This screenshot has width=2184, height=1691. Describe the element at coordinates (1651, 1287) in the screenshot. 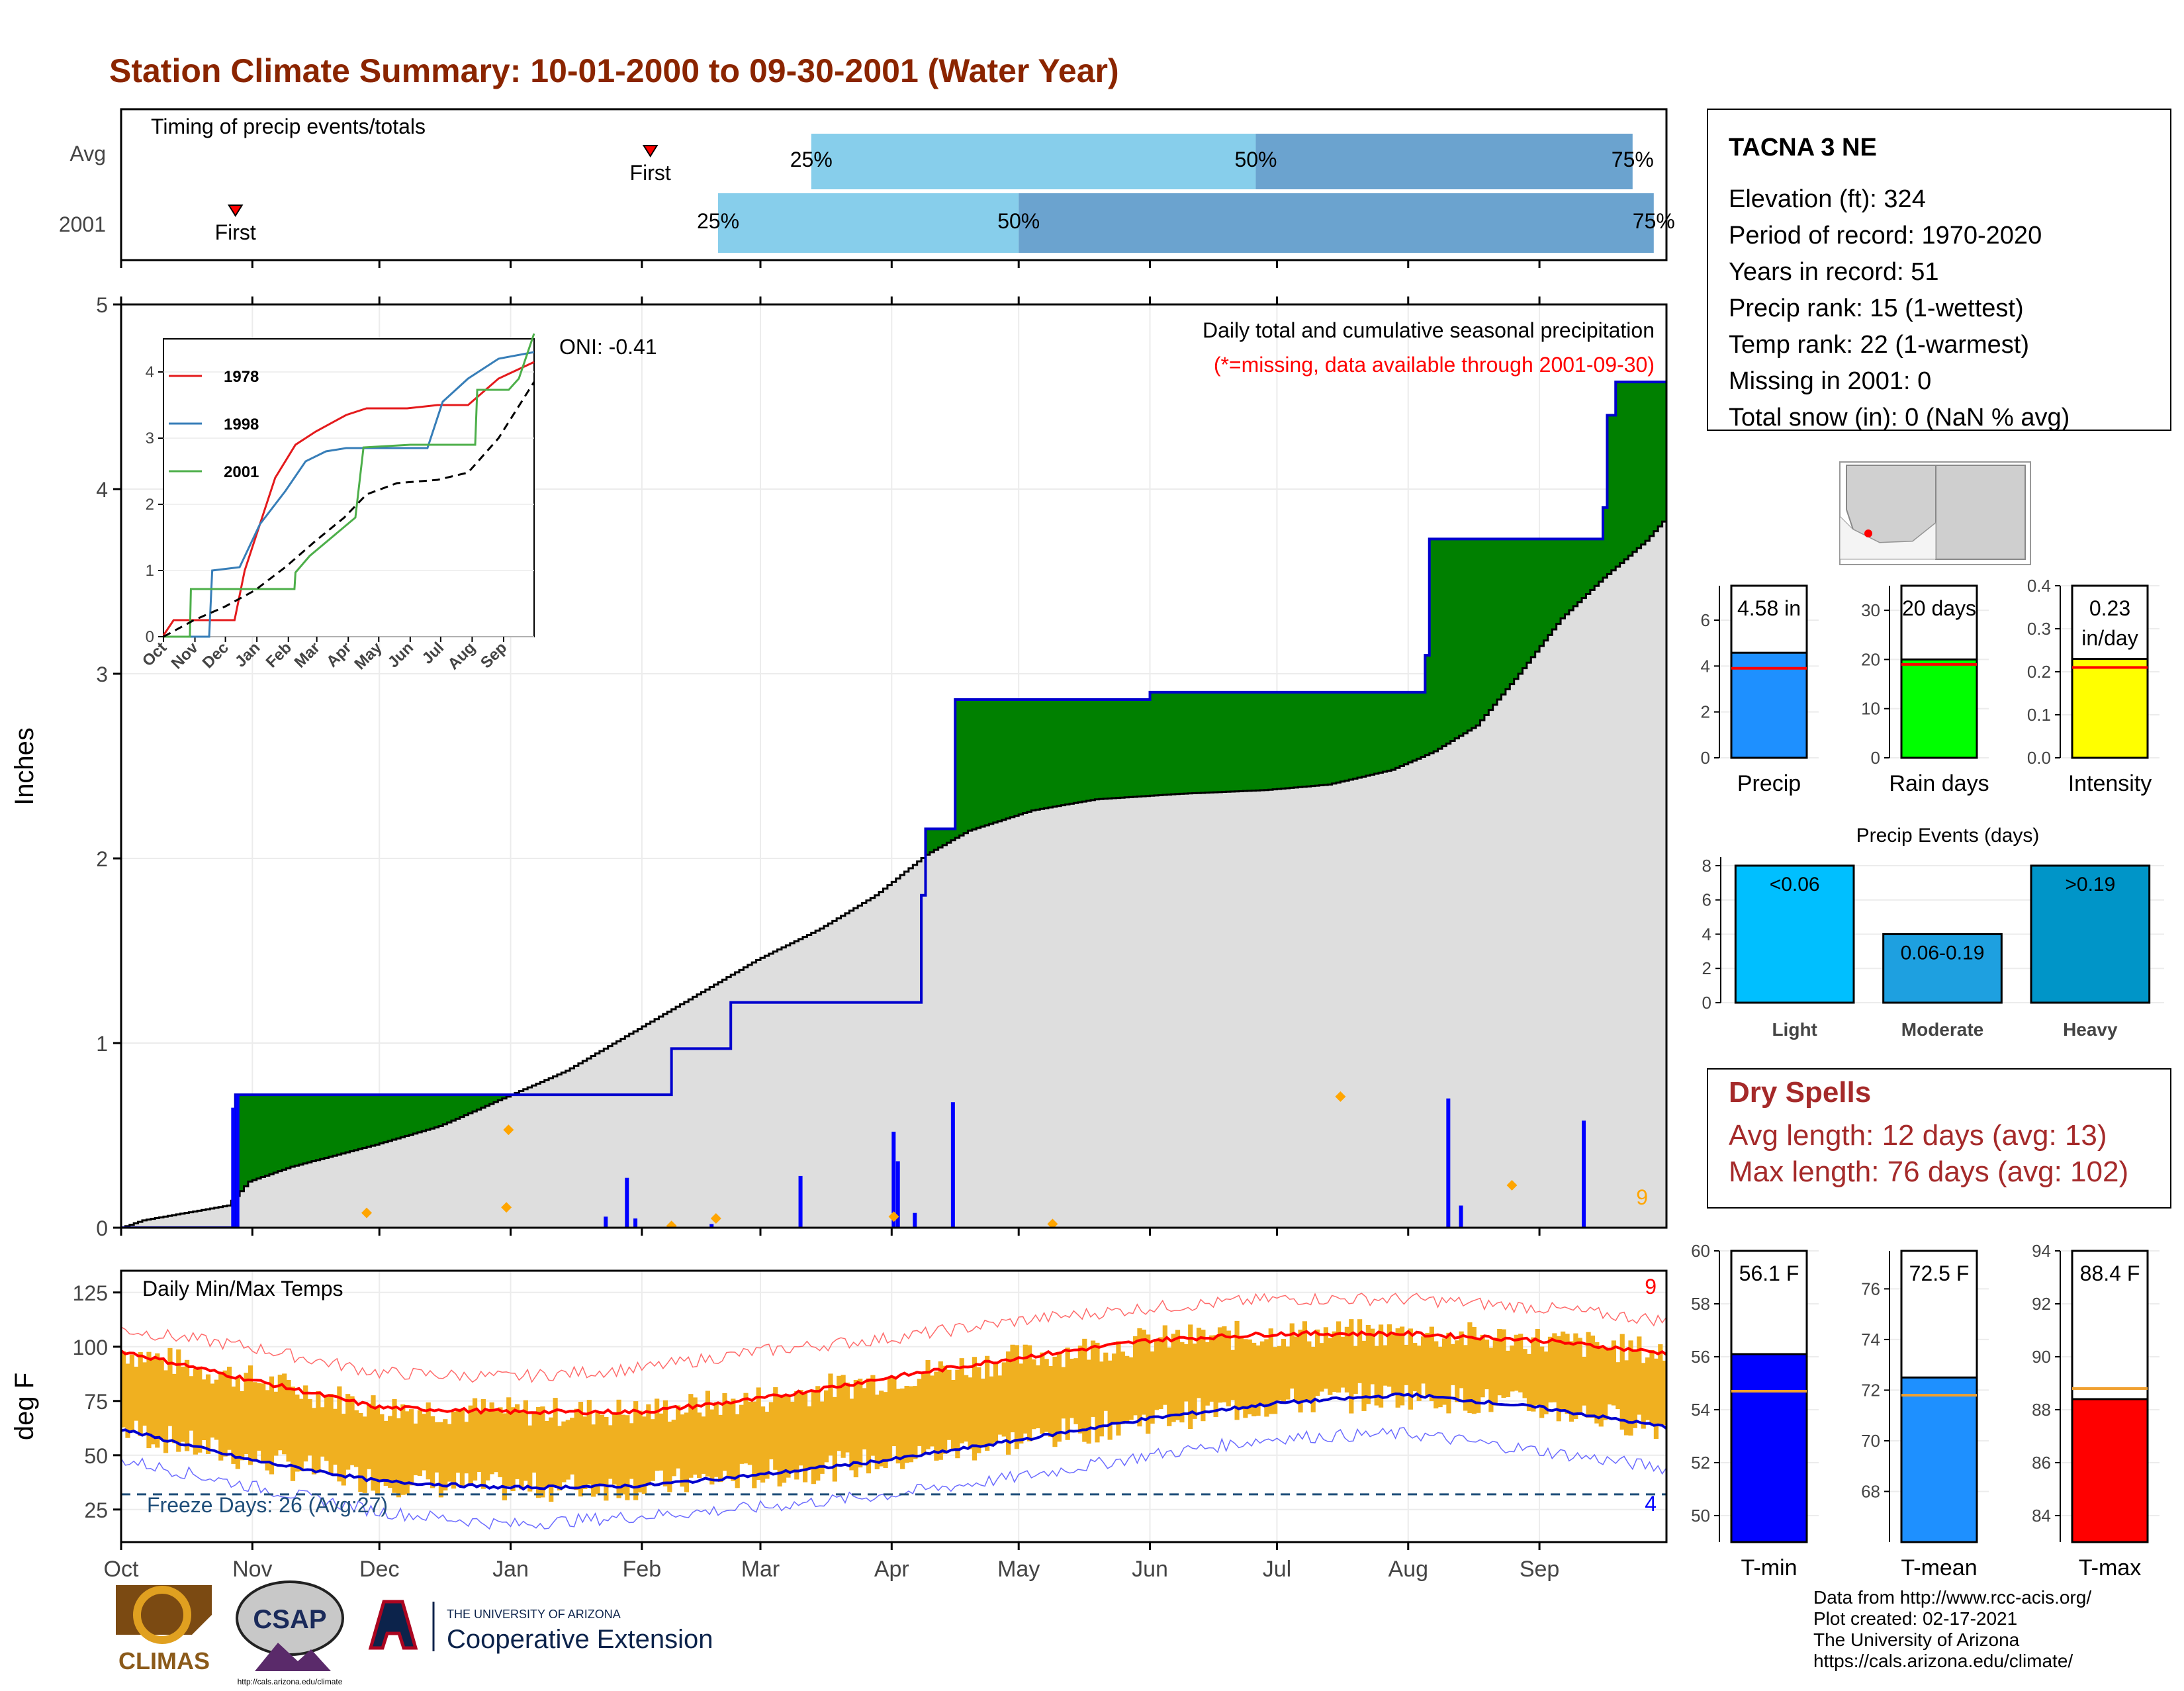

I see `temp-high-count: 9` at that location.